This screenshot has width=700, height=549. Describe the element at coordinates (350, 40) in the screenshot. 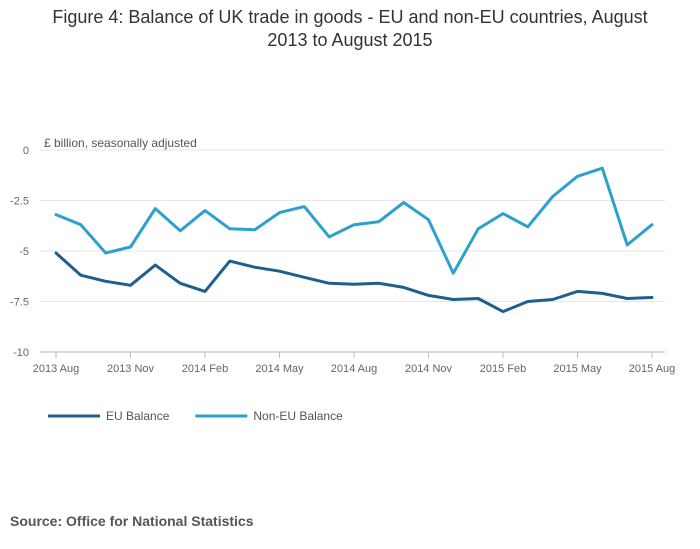

I see `chart-title-line-2: 2013 to August 2015` at that location.